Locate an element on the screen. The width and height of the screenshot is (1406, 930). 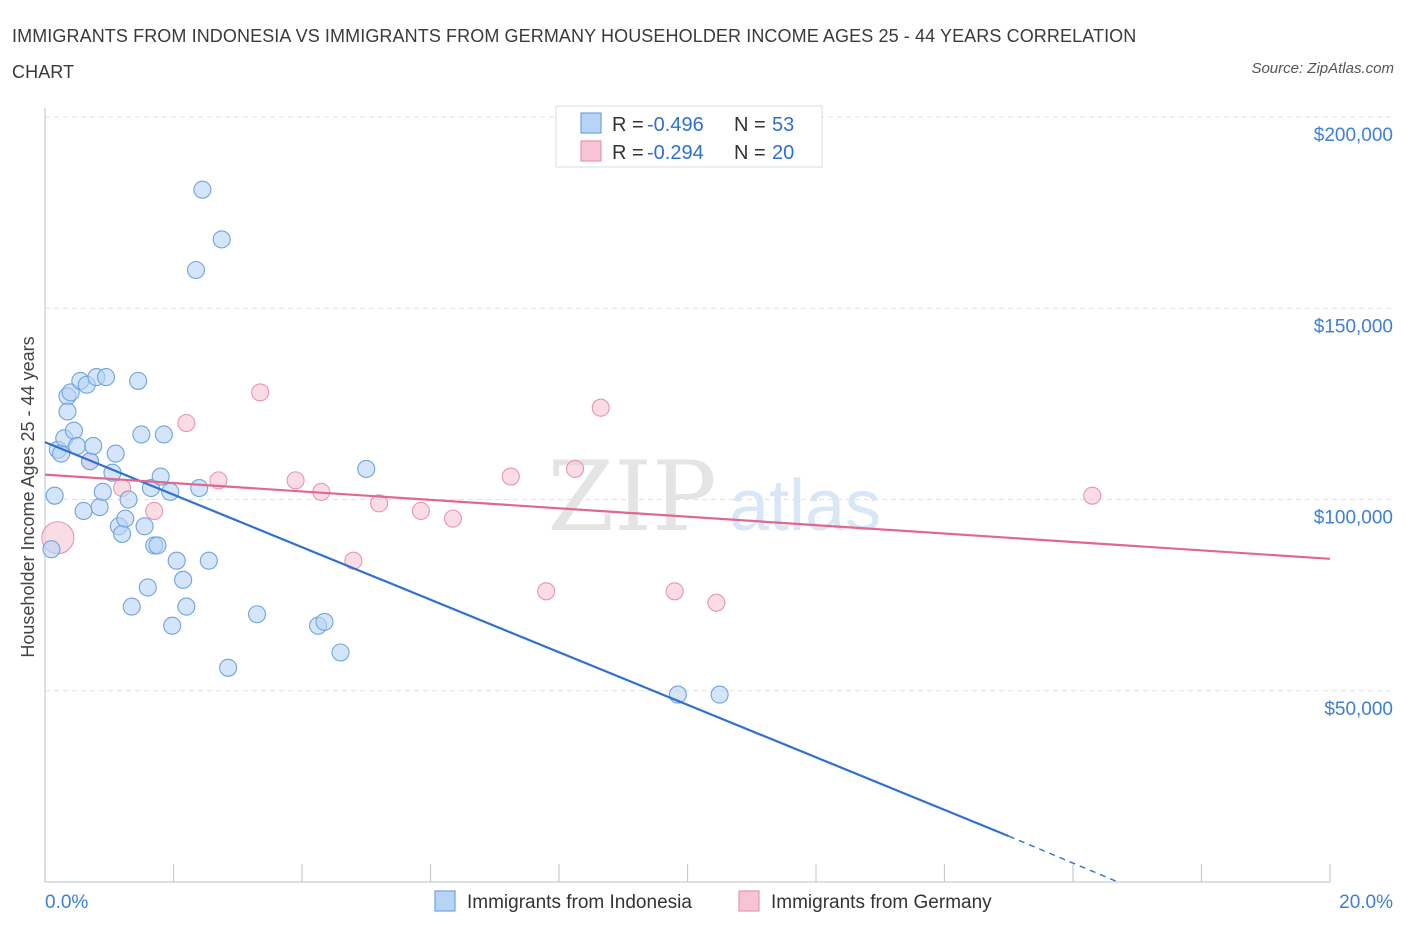
y-tick-label: $100,000 is located at coordinates (1353, 518).